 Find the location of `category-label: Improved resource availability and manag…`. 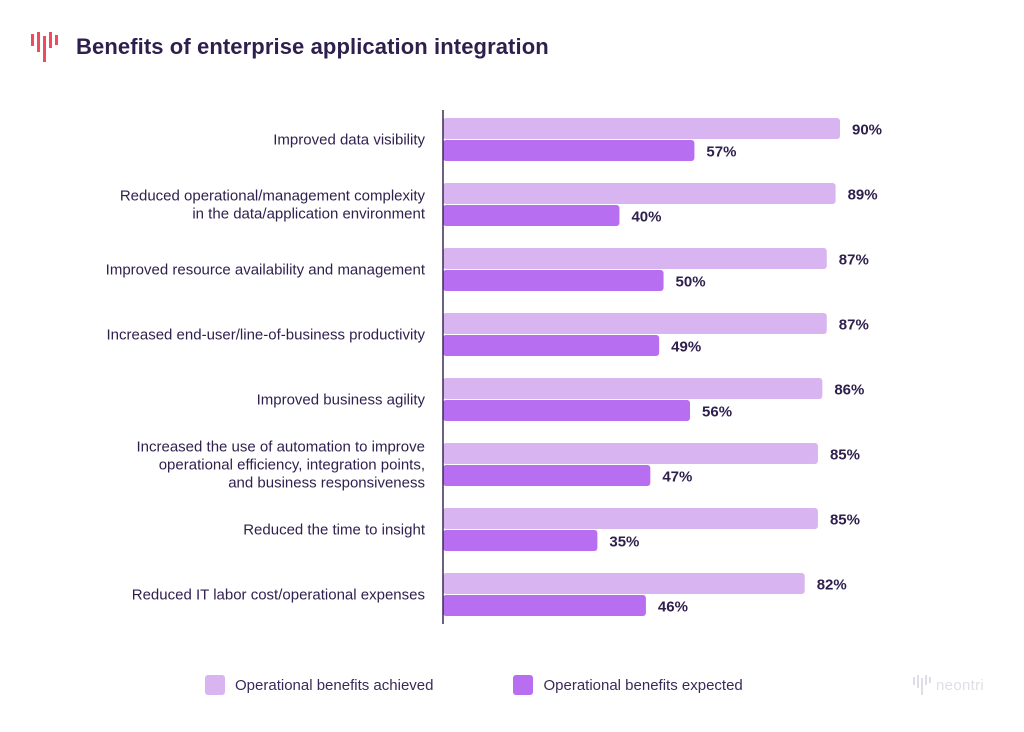

category-label: Improved resource availability and manag… is located at coordinates (266, 270).